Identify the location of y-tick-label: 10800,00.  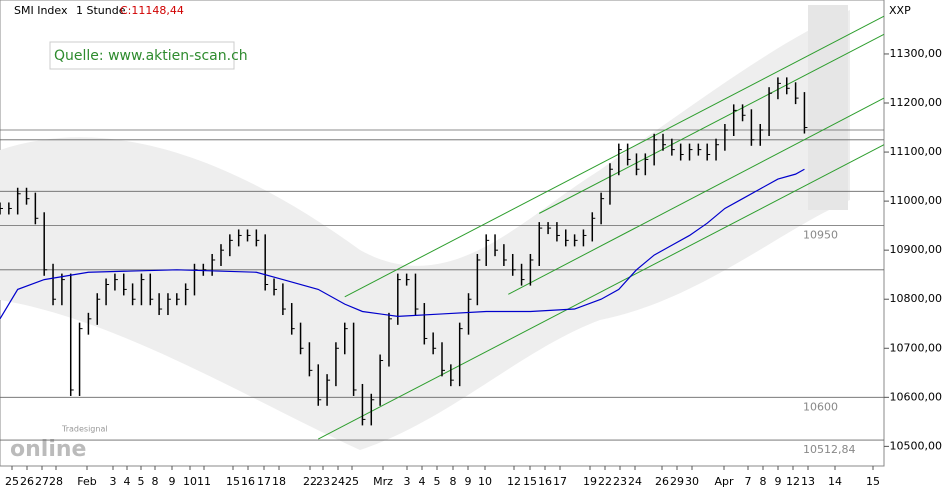
(916, 298).